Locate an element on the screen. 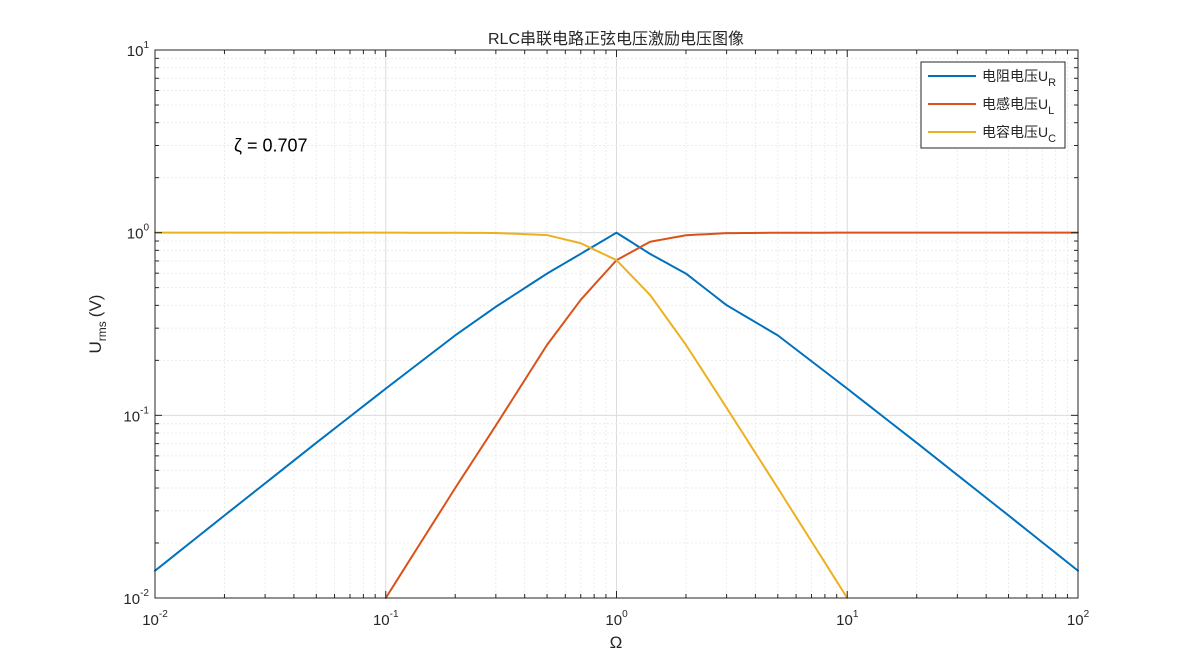 The width and height of the screenshot is (1192, 671). x-tick-label-exponent: -2 is located at coordinates (163, 614).